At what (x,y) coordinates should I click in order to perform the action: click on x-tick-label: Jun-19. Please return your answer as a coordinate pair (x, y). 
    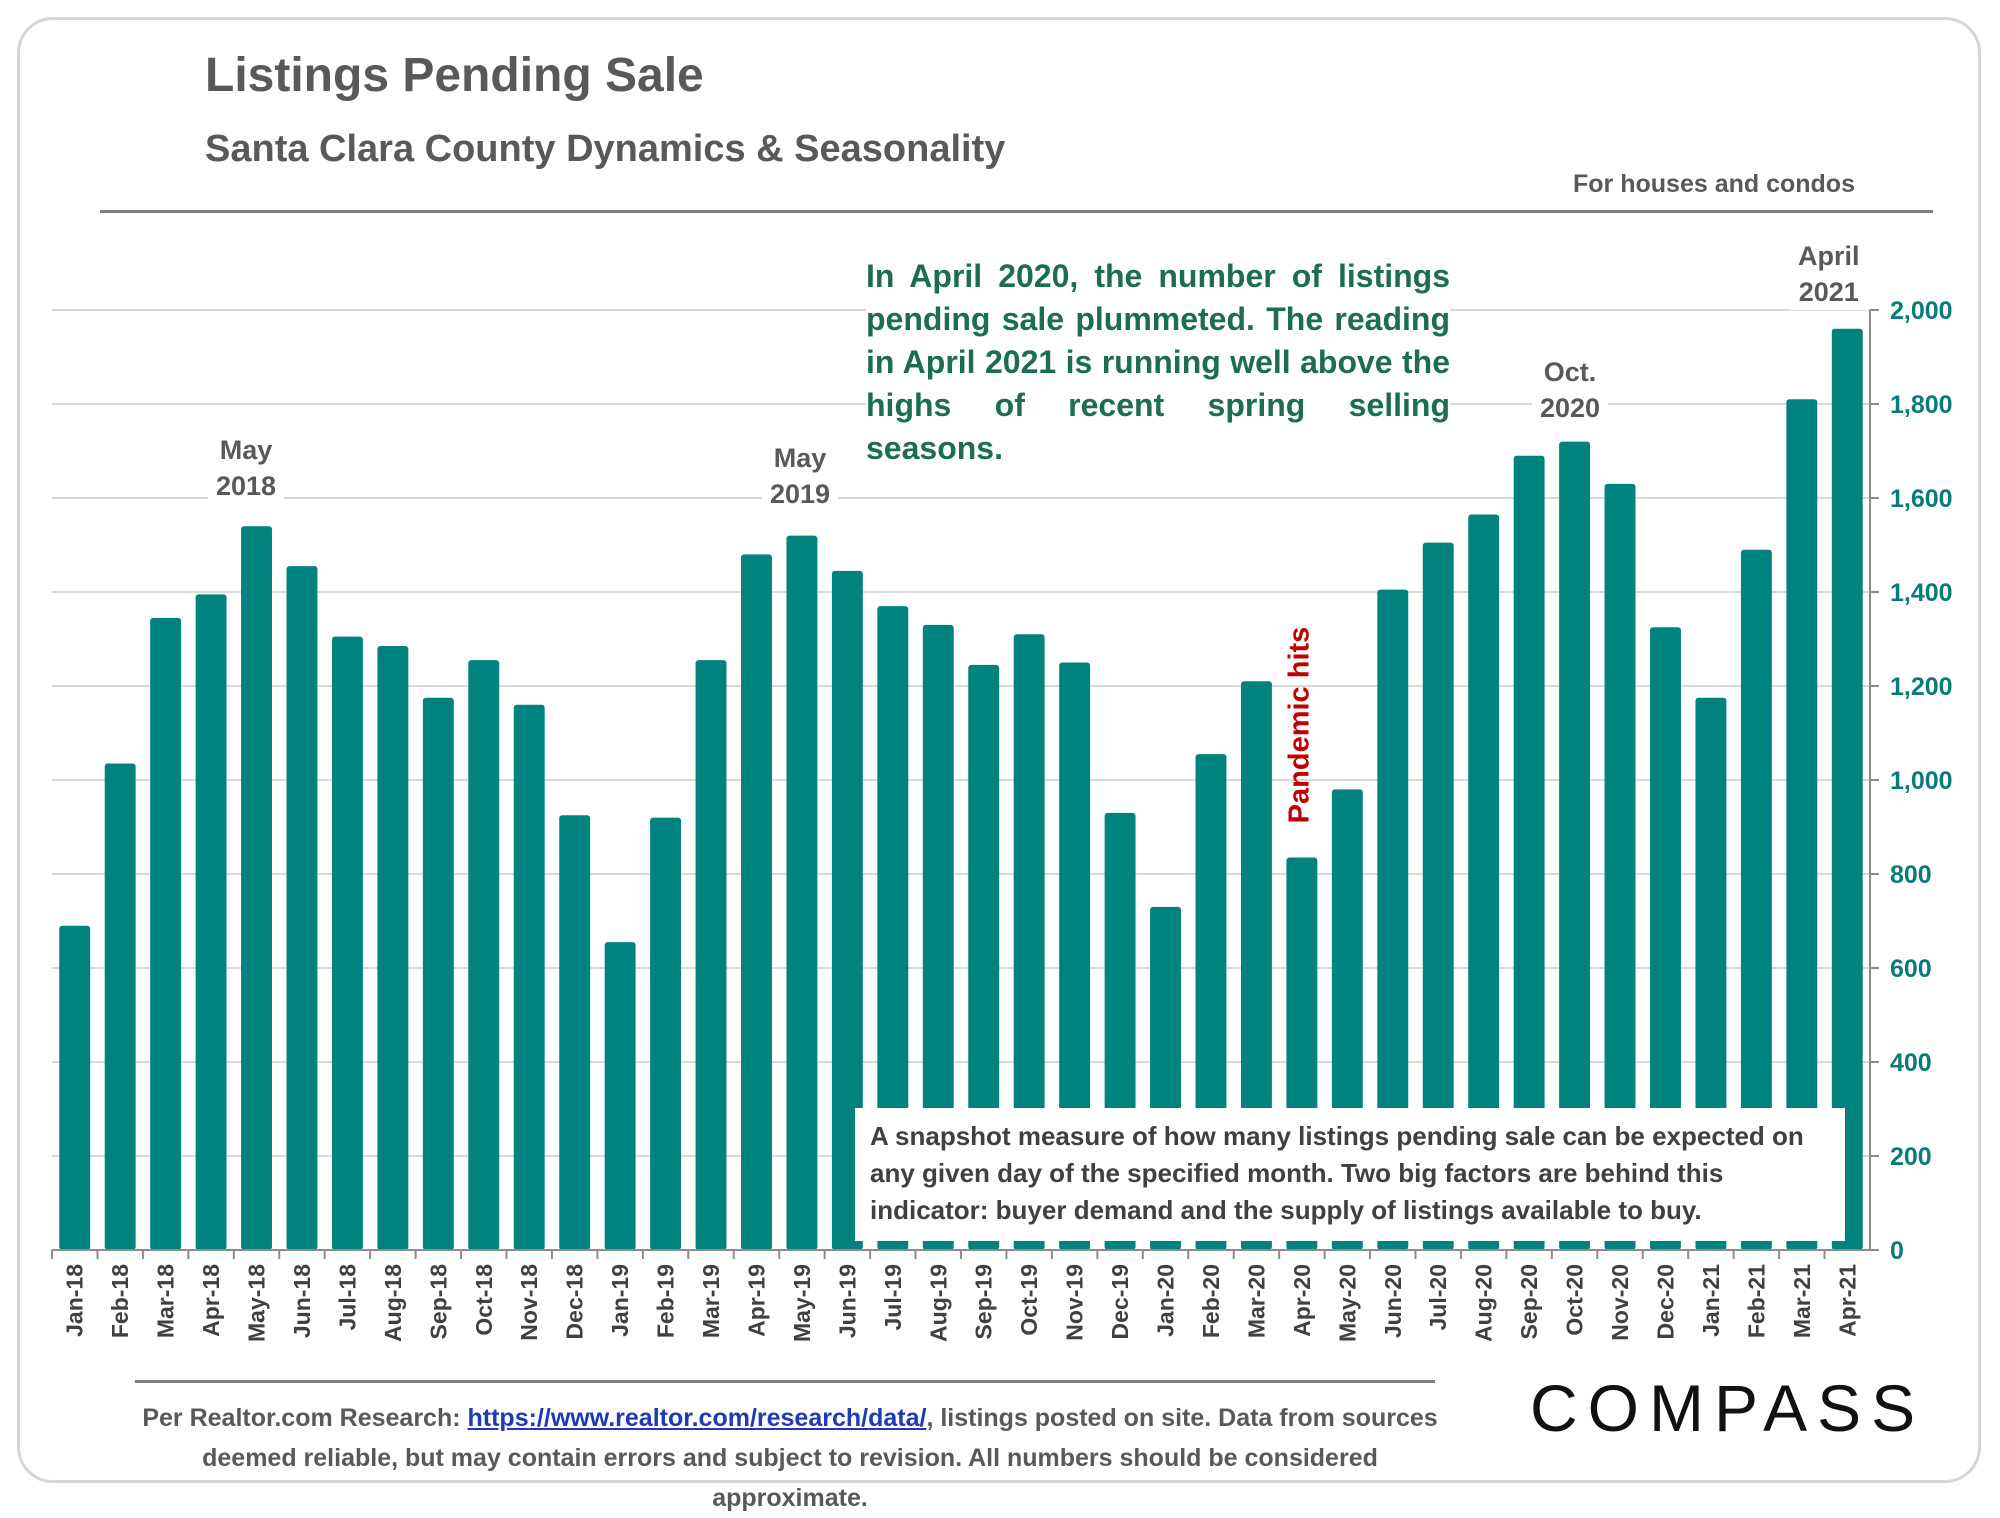
    Looking at the image, I should click on (847, 1301).